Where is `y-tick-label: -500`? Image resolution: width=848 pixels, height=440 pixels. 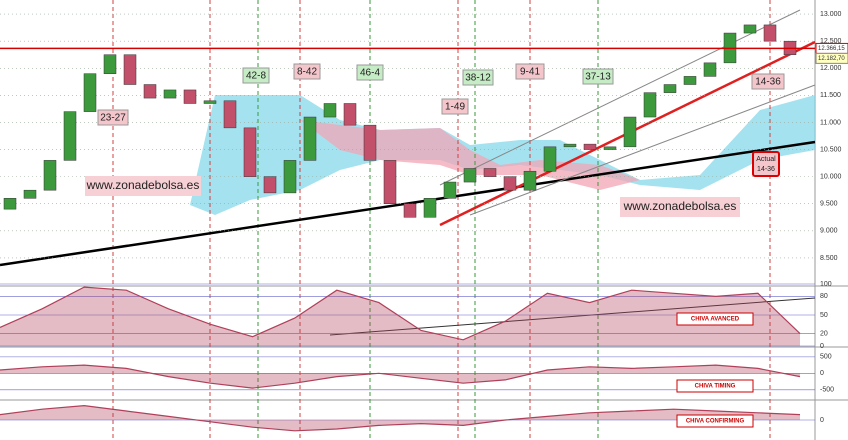
y-tick-label: -500 is located at coordinates (827, 390).